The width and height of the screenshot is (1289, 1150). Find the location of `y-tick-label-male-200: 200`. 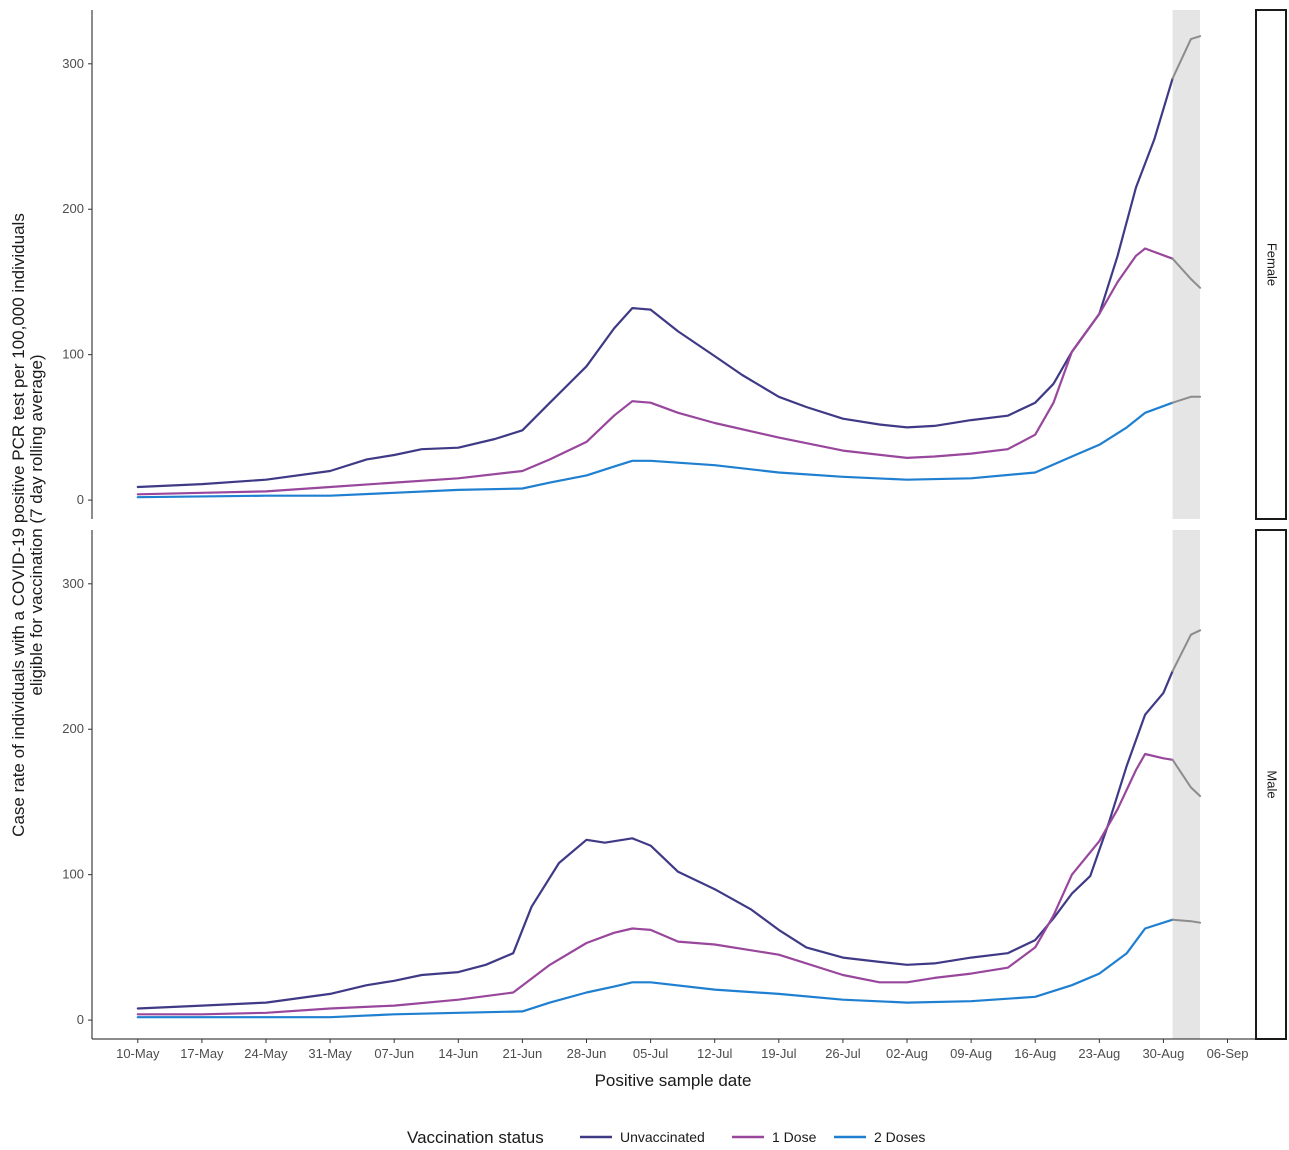

y-tick-label-male-200: 200 is located at coordinates (73, 728).